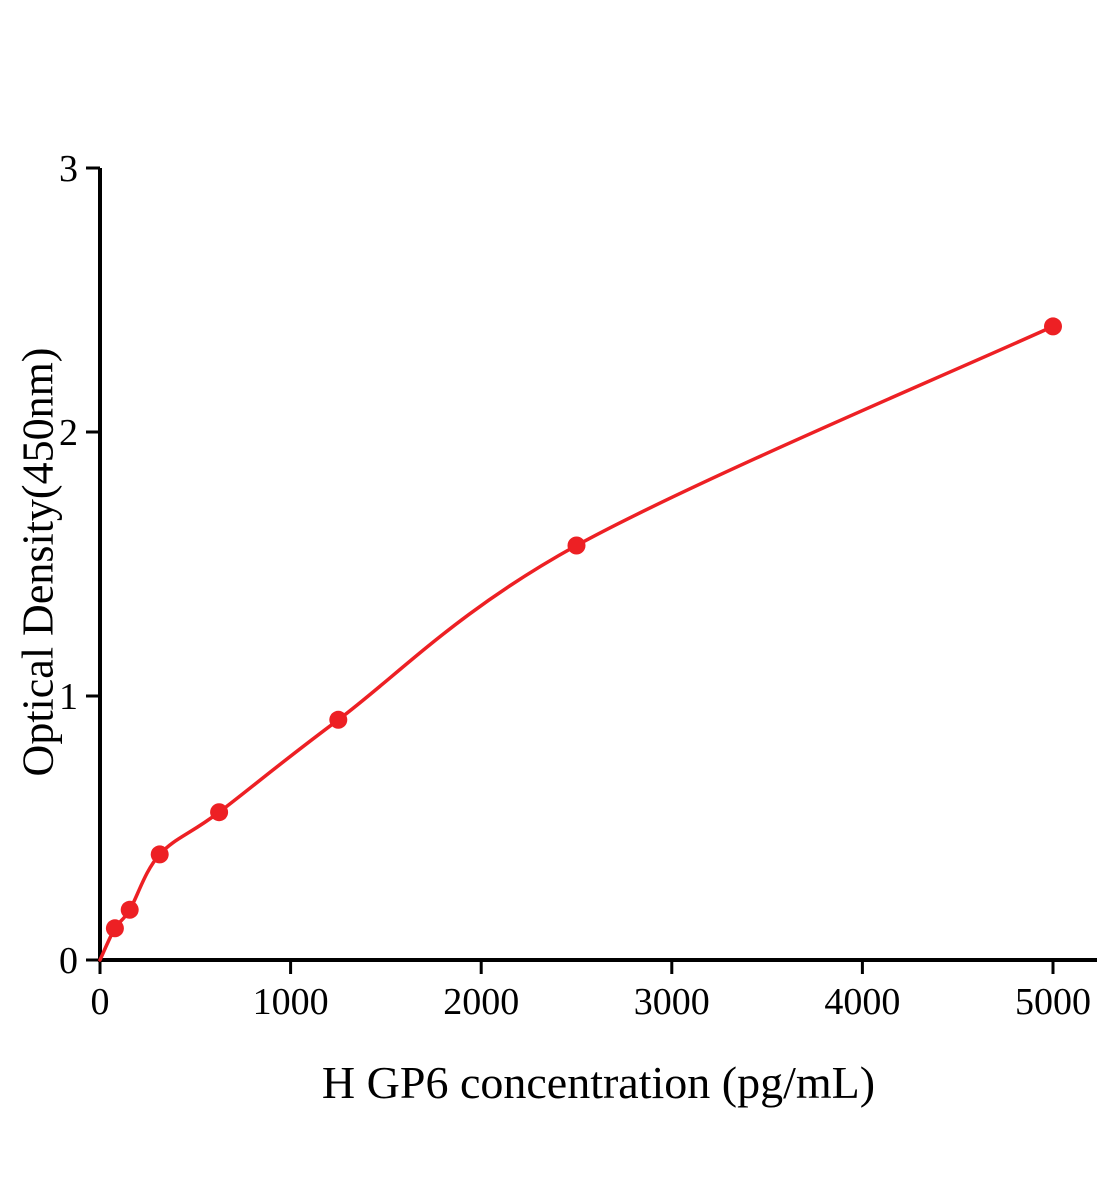  Describe the element at coordinates (38, 562) in the screenshot. I see `y-axis-title: Optical Density(450nm)` at that location.